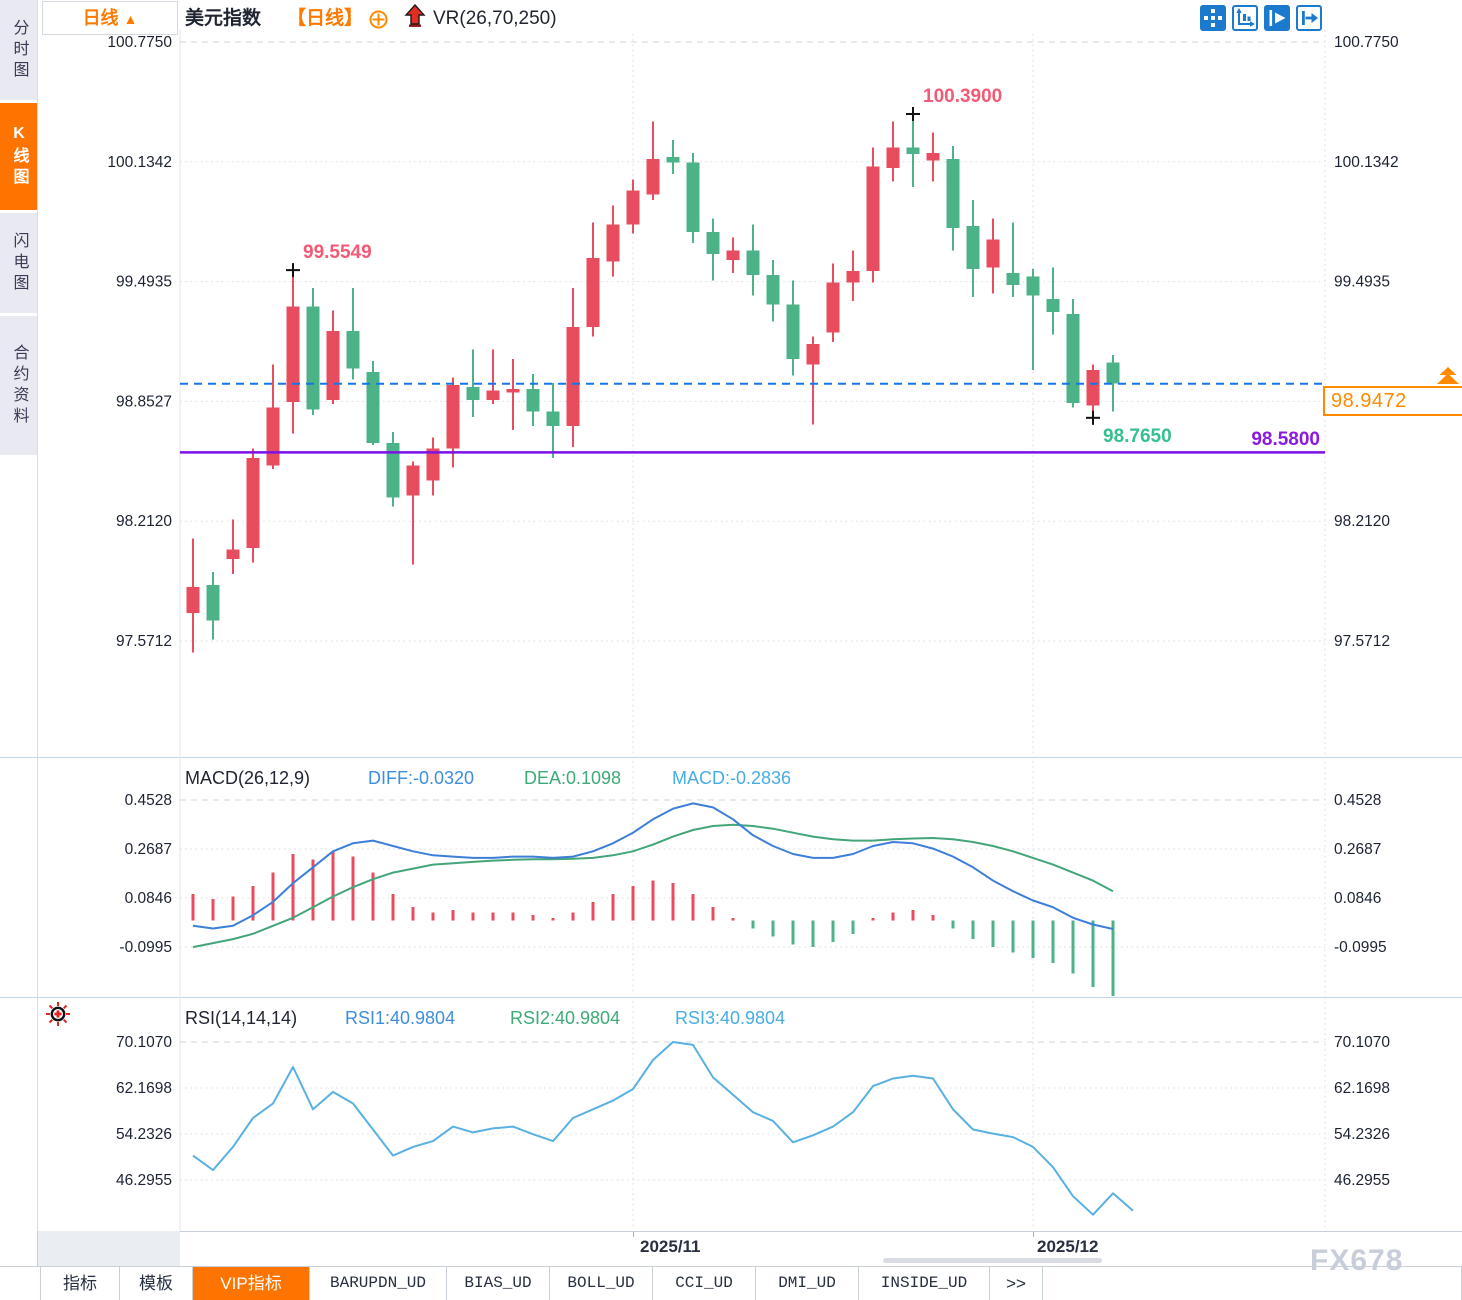 This screenshot has width=1462, height=1300. Describe the element at coordinates (18, 50) in the screenshot. I see `sidebar-item-time-chart: 分时图` at that location.